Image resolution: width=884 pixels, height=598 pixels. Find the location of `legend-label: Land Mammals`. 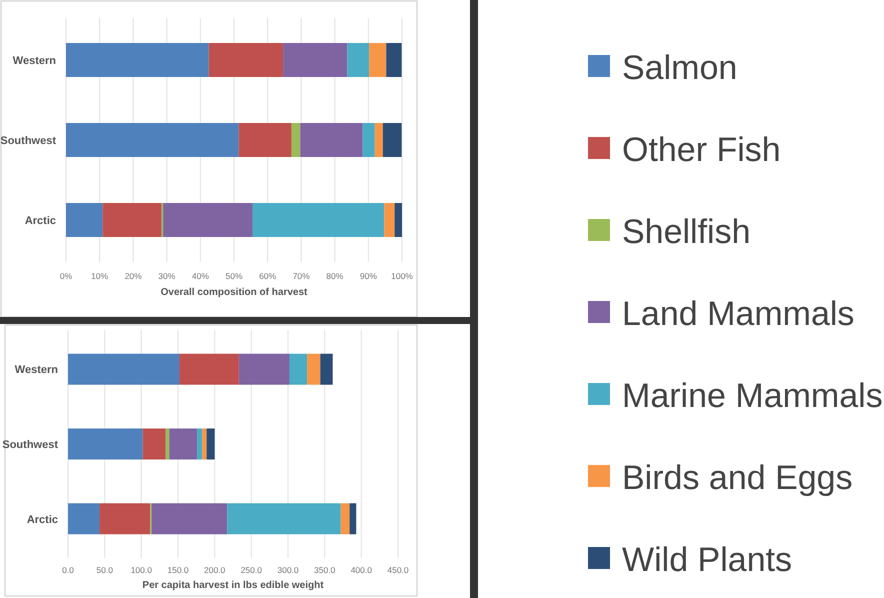

legend-label: Land Mammals is located at coordinates (738, 314).